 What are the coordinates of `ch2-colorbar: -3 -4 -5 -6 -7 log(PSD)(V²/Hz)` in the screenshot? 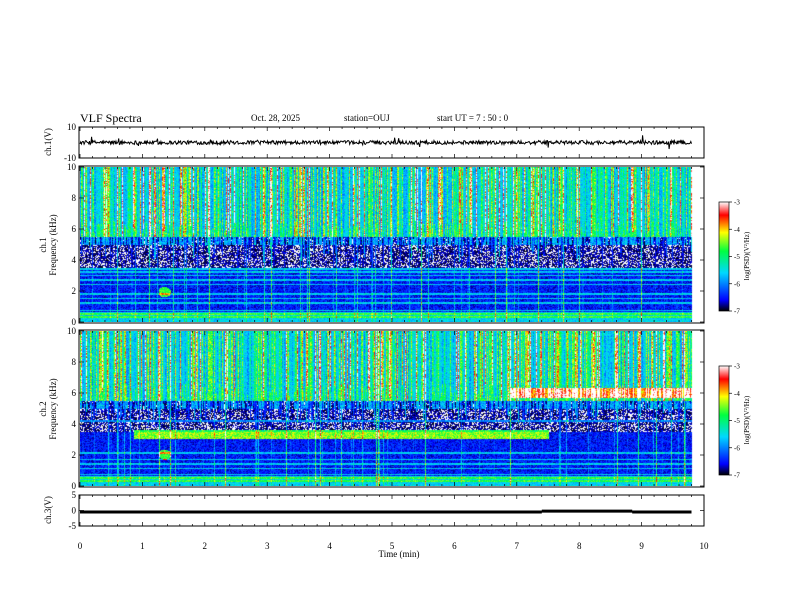 It's located at (734, 421).